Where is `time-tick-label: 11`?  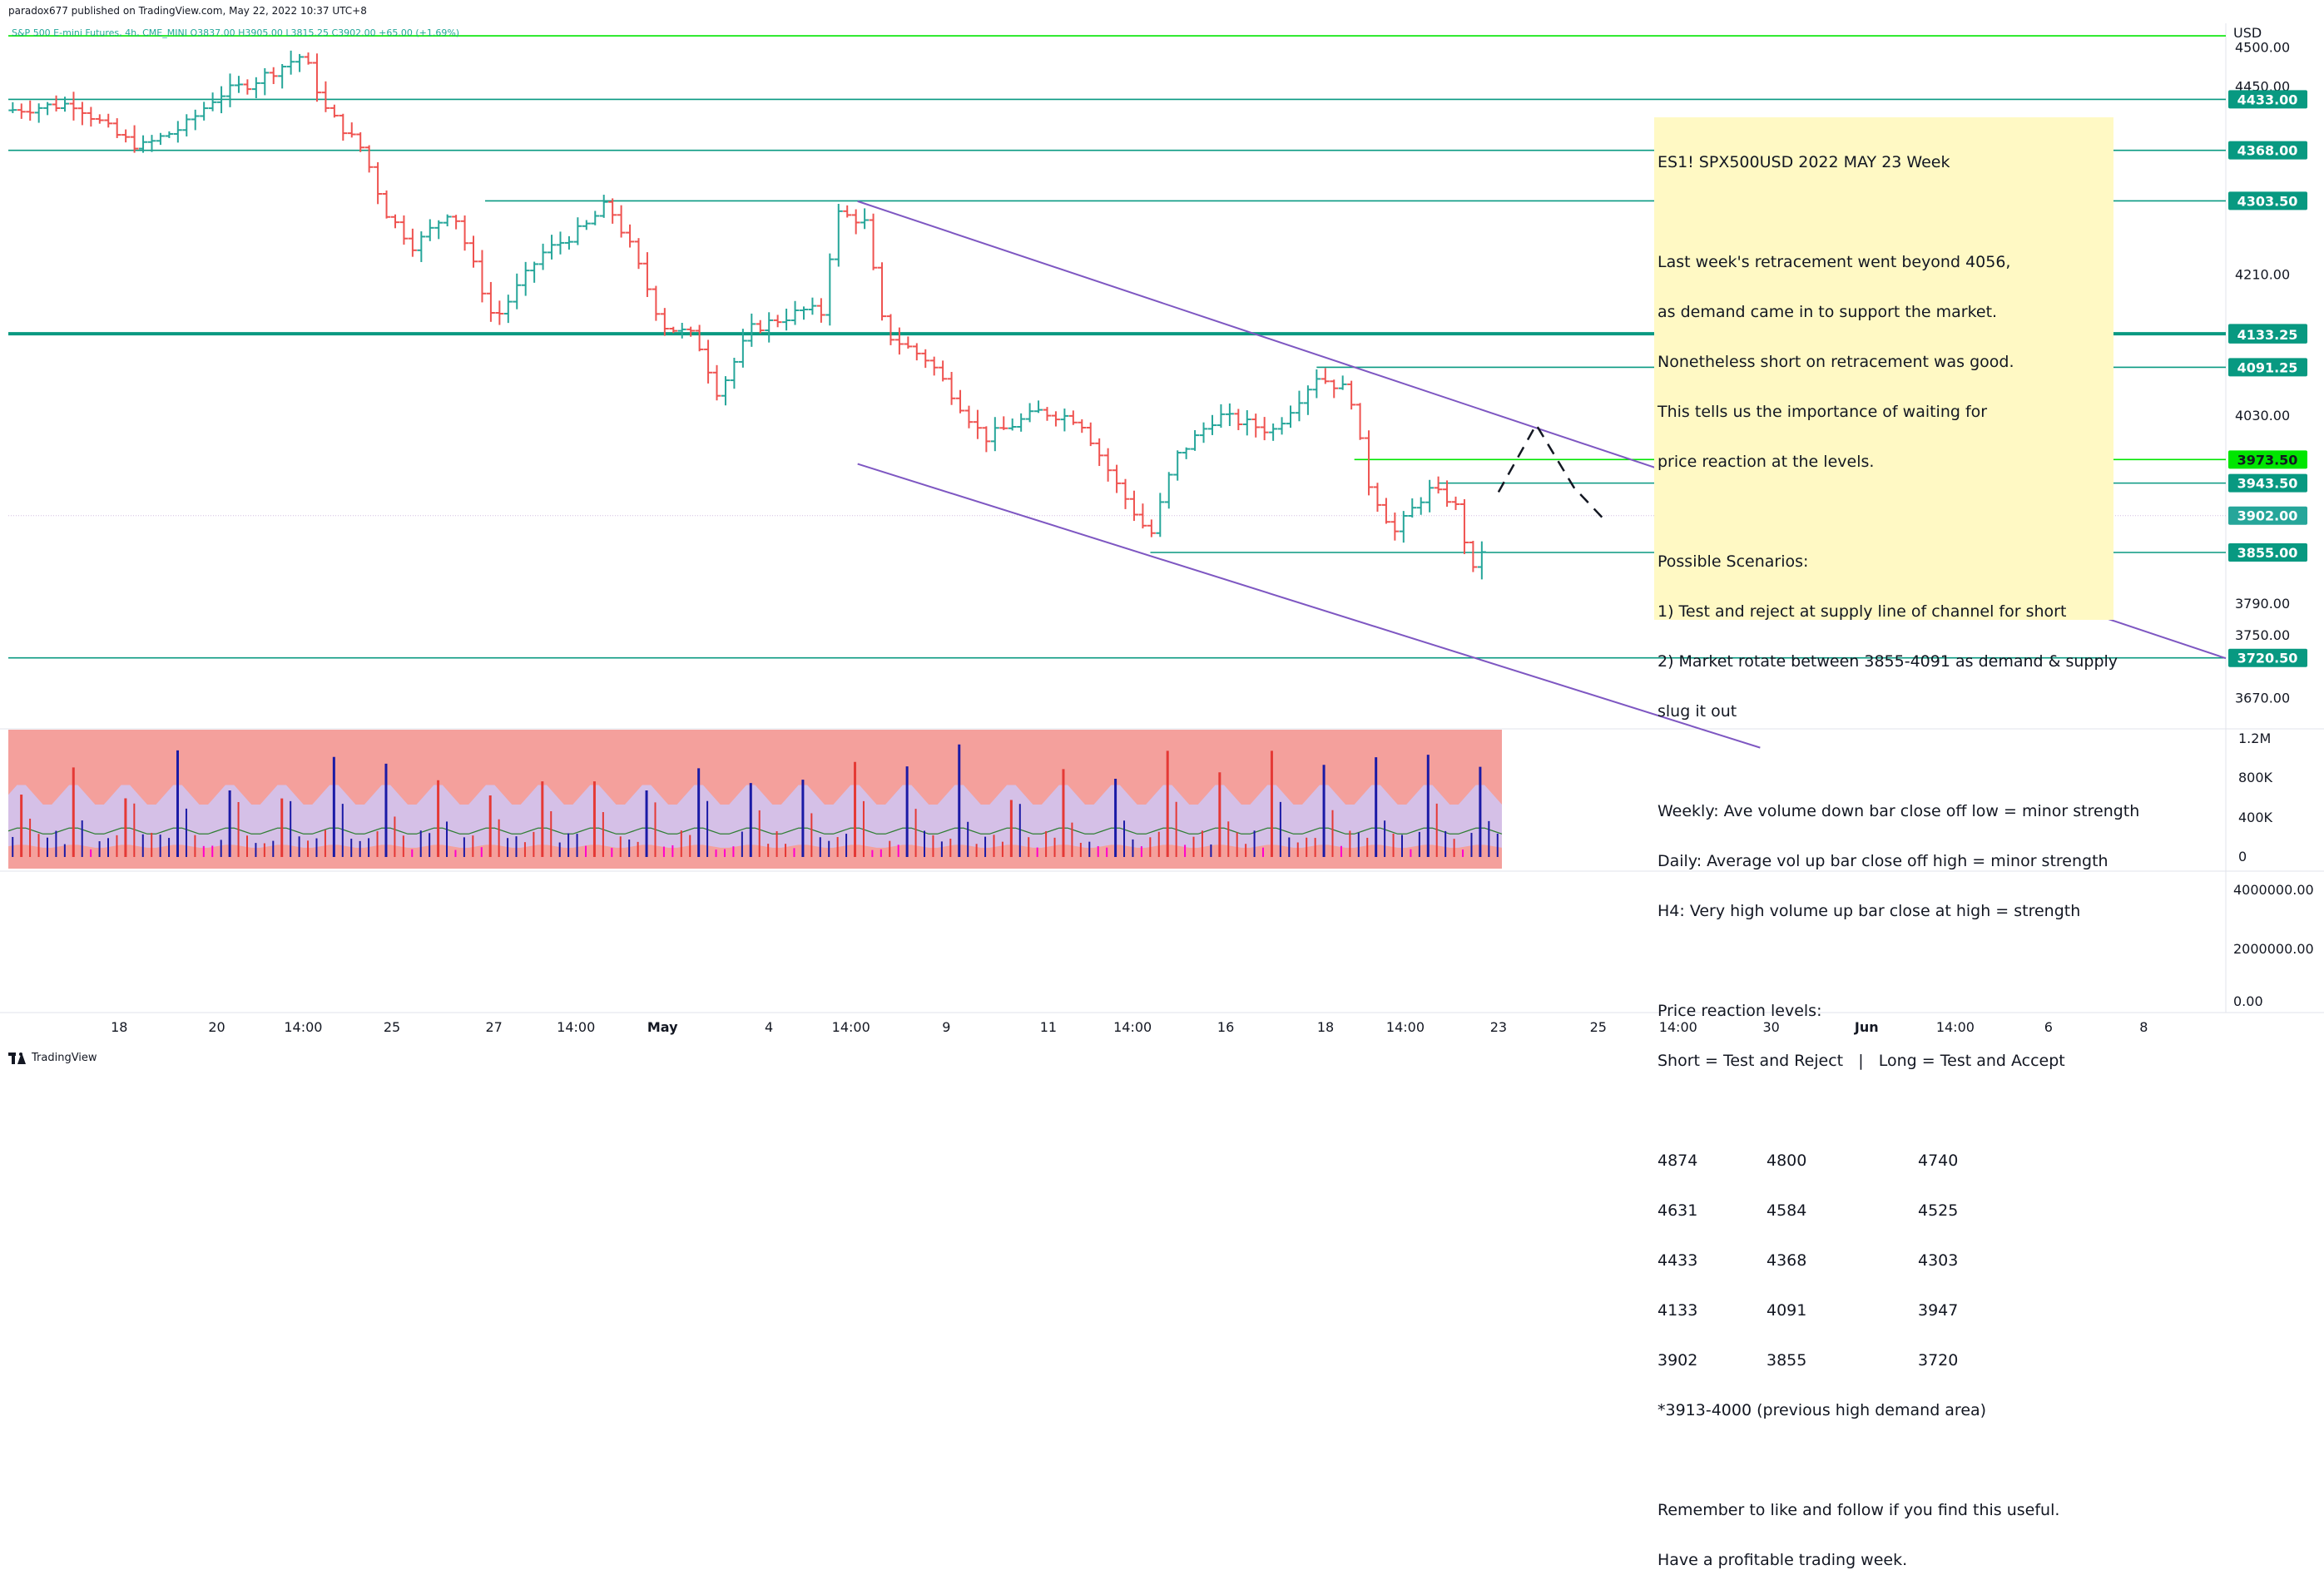 time-tick-label: 11 is located at coordinates (1048, 1027).